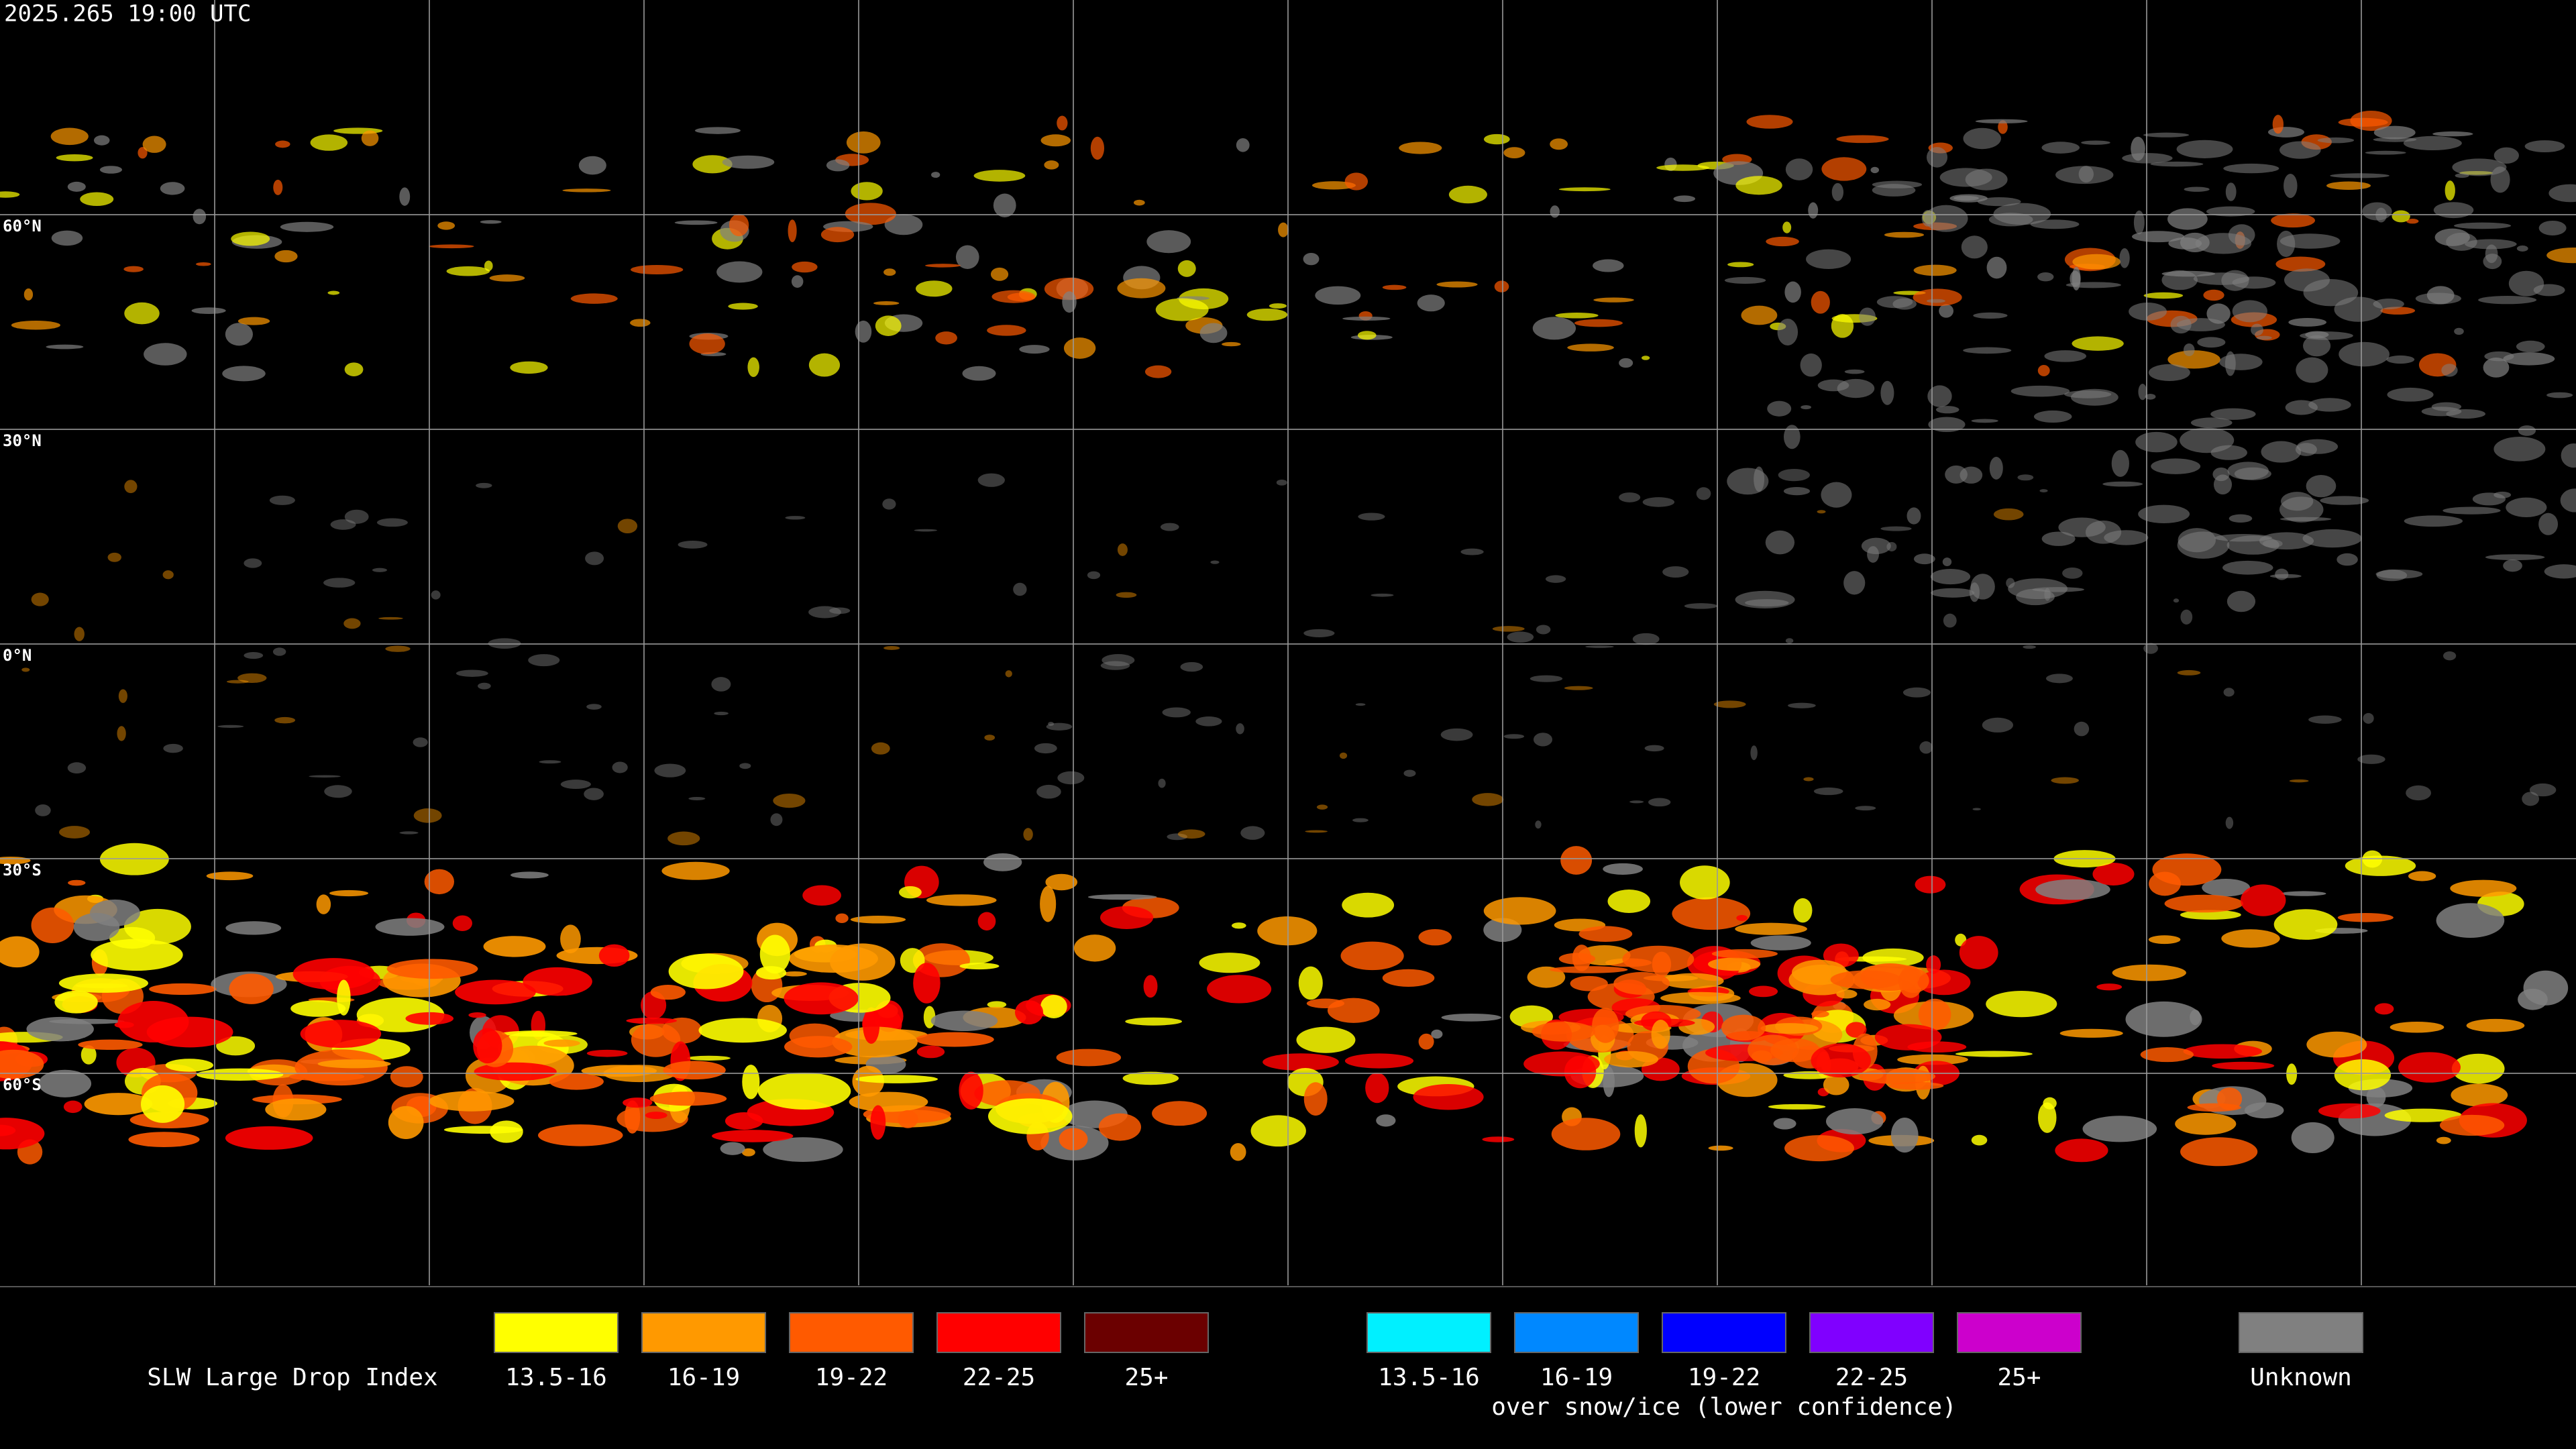  I want to click on legend-title: SLW Large Drop Index, so click(292, 1377).